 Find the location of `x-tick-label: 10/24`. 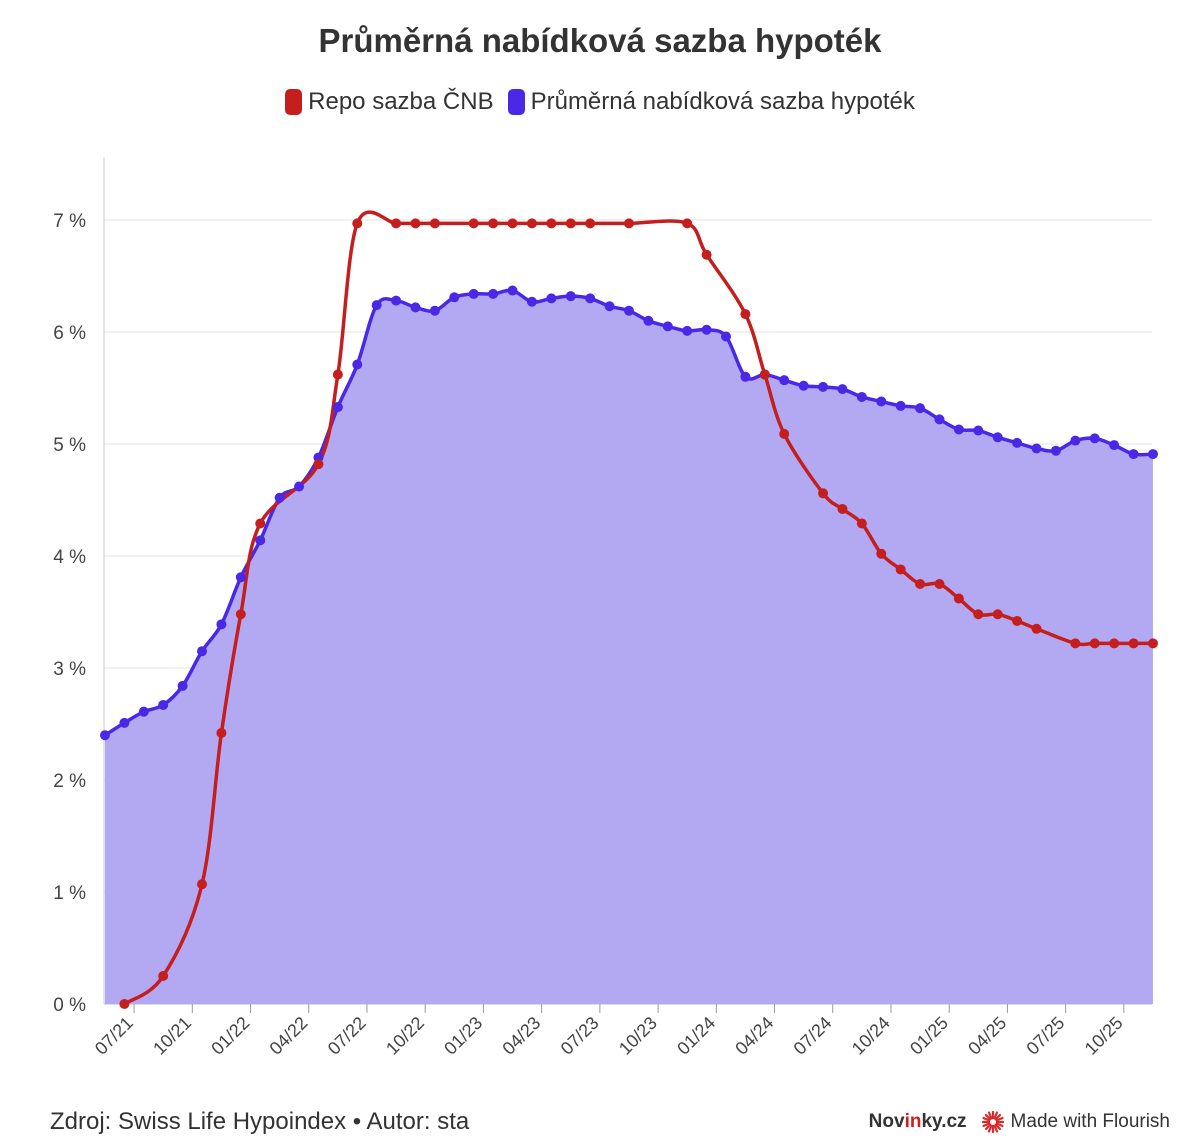

x-tick-label: 10/24 is located at coordinates (871, 1036).